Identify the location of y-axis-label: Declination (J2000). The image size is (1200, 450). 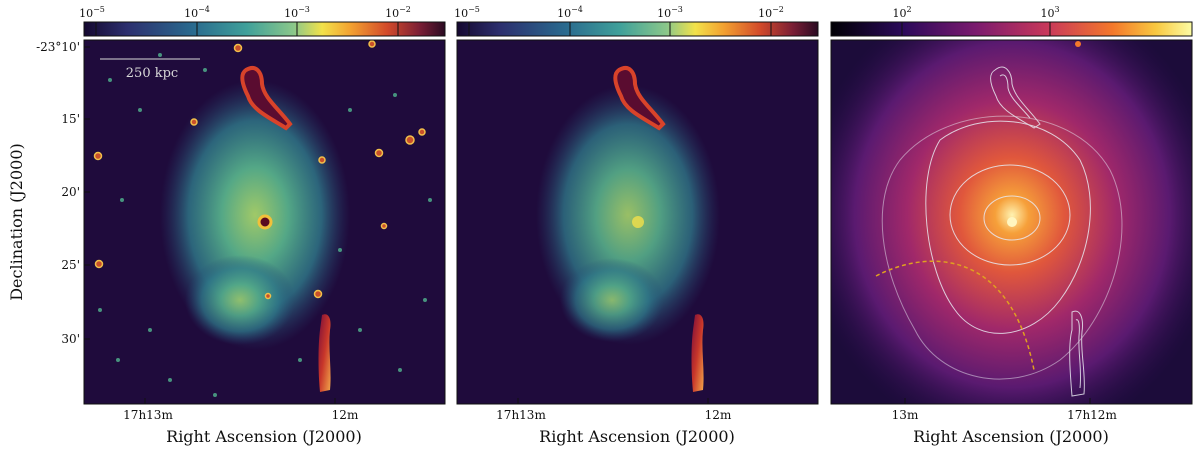
(16, 222).